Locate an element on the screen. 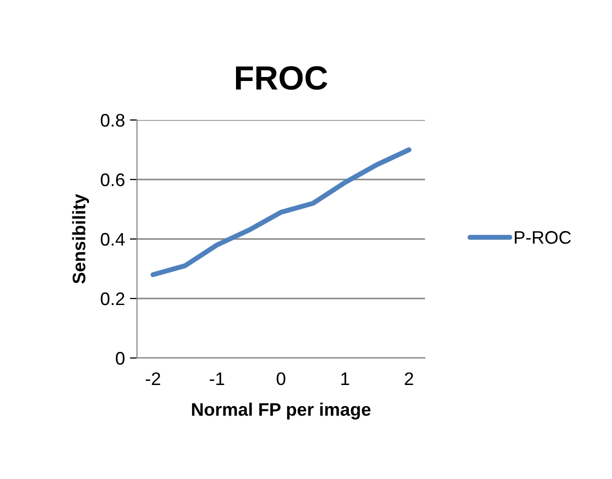 The height and width of the screenshot is (479, 612). y-tick-label: 0 is located at coordinates (120, 358).